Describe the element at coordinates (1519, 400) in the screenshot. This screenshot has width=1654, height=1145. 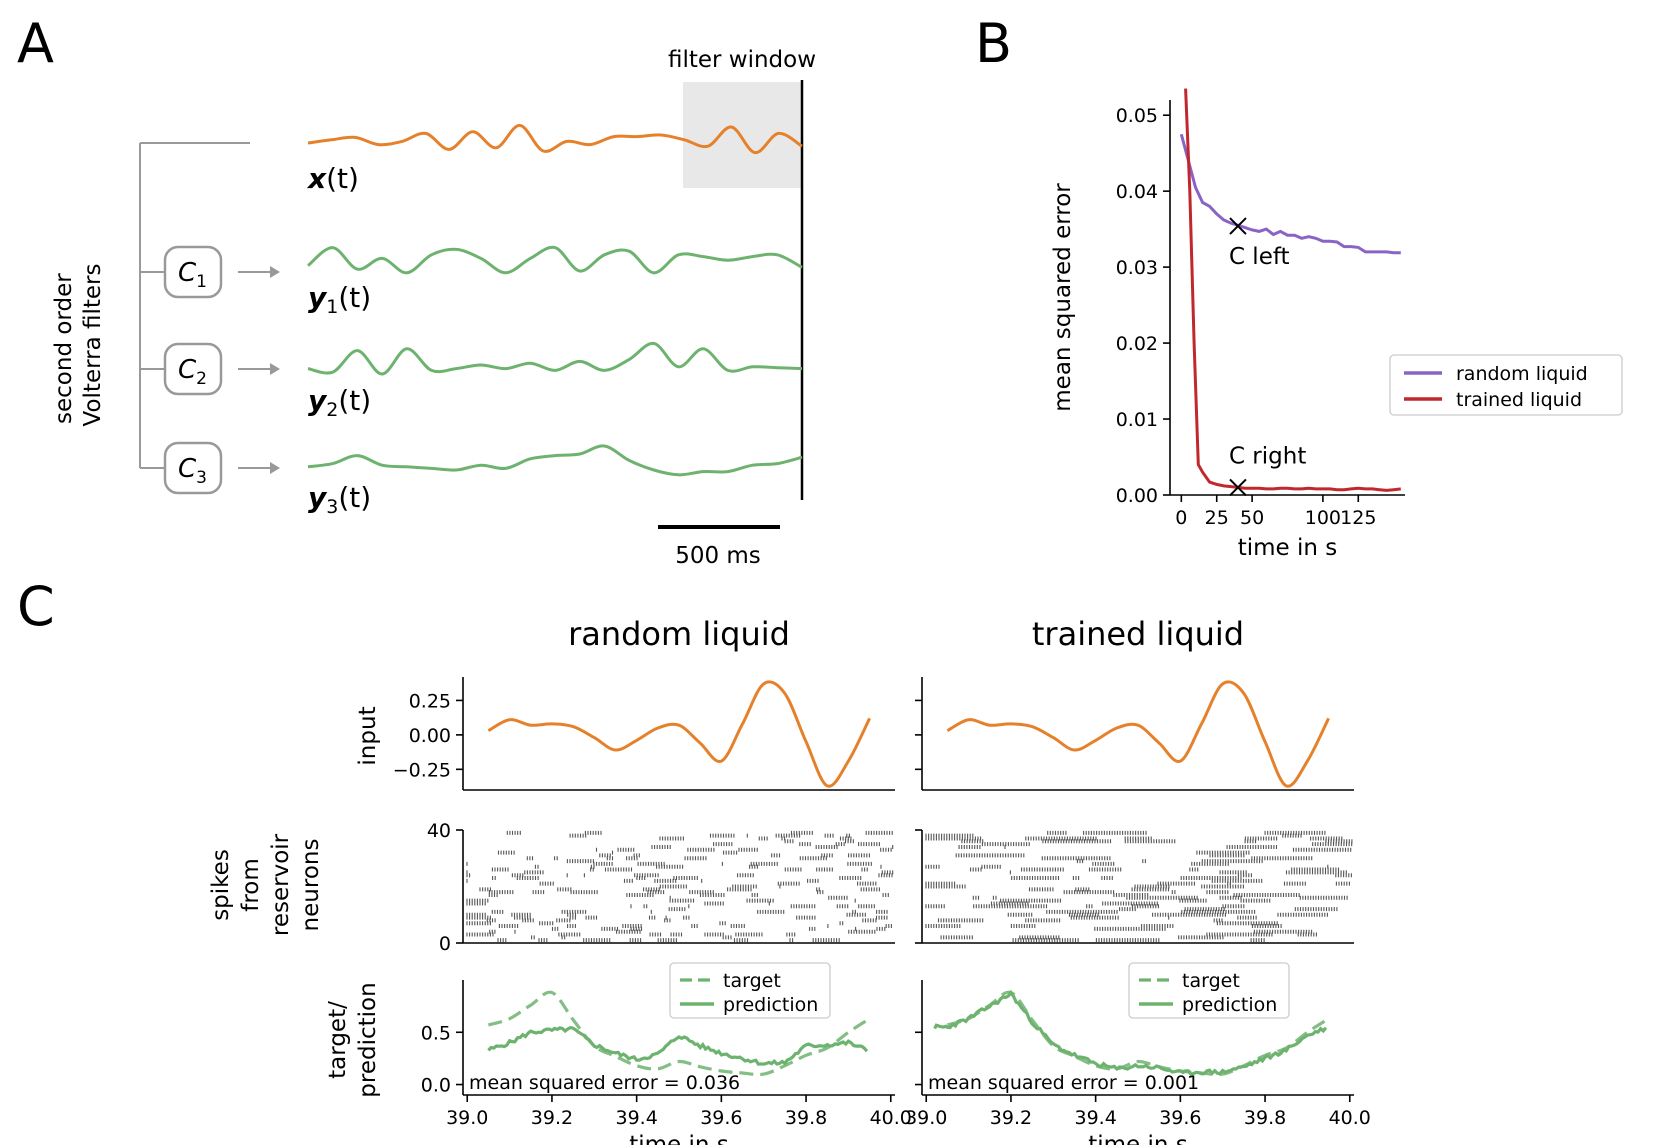
I see `legend-label: trained liquid` at that location.